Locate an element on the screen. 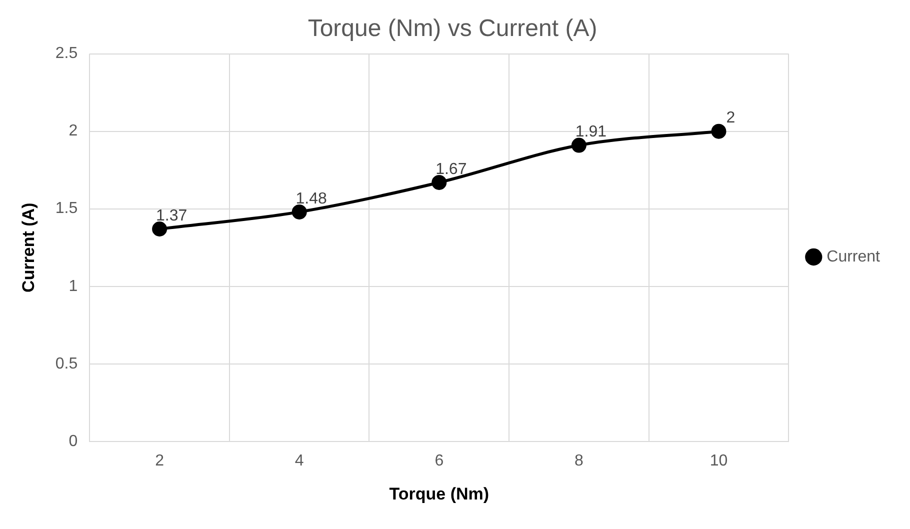 This screenshot has height=529, width=910. y-tick-label: 1.5 is located at coordinates (66, 209).